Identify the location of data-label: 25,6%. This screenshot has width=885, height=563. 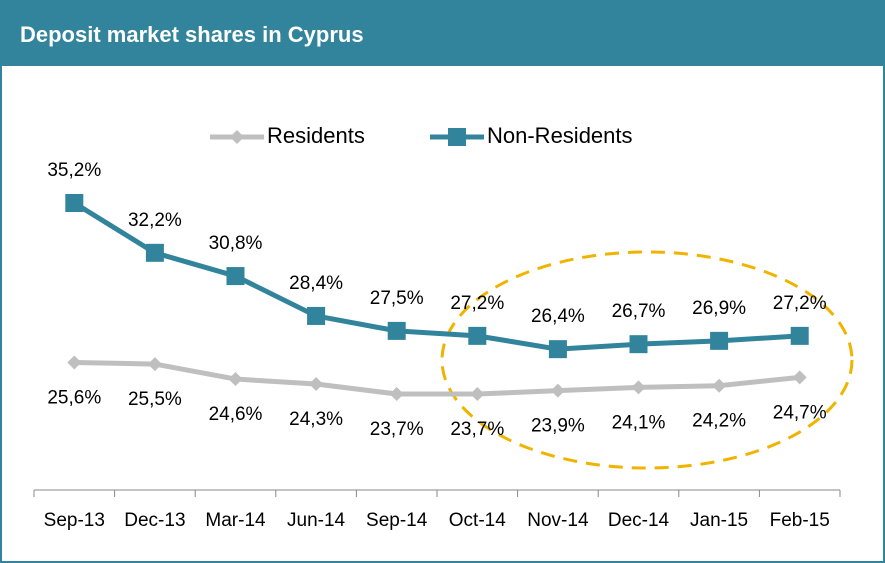
(74, 397).